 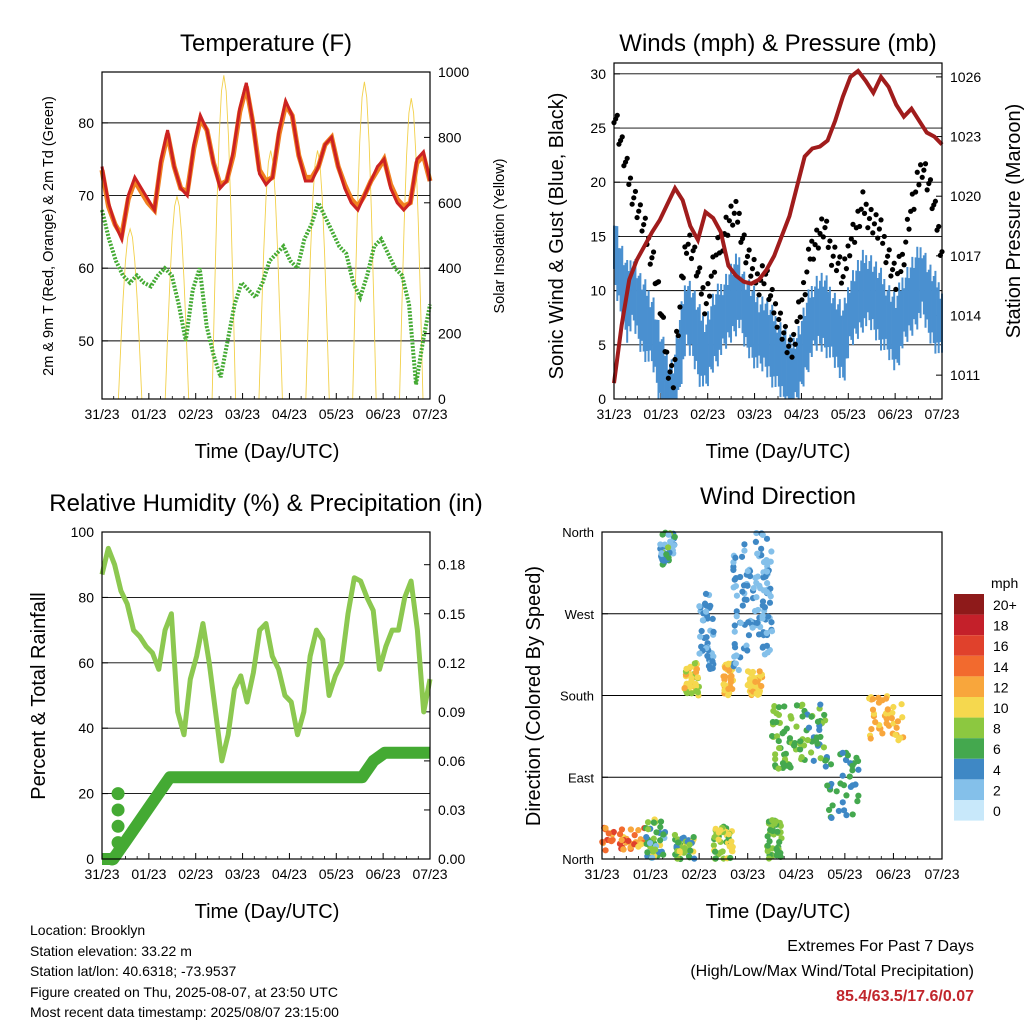 What do you see at coordinates (747, 874) in the screenshot?
I see `x-tick-label: 03/23` at bounding box center [747, 874].